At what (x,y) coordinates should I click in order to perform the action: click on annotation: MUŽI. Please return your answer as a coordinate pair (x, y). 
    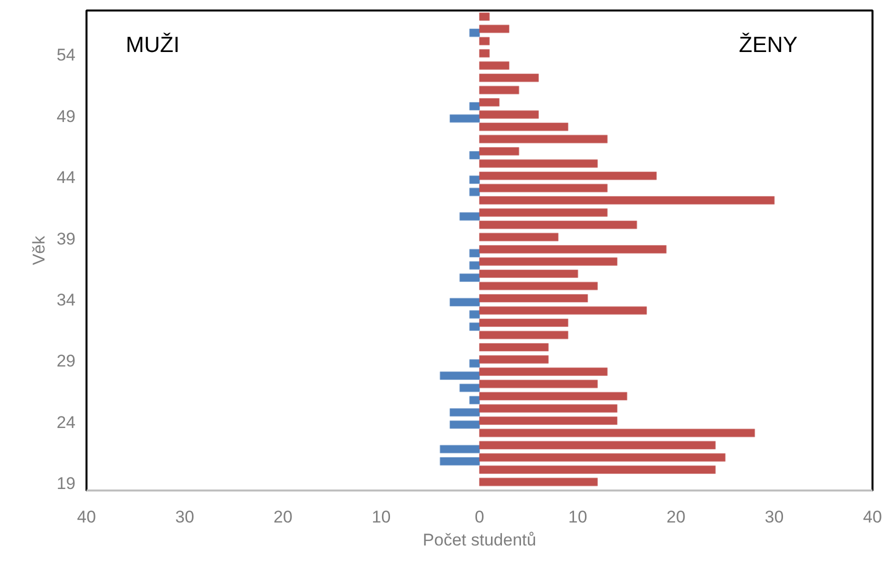
    Looking at the image, I should click on (153, 45).